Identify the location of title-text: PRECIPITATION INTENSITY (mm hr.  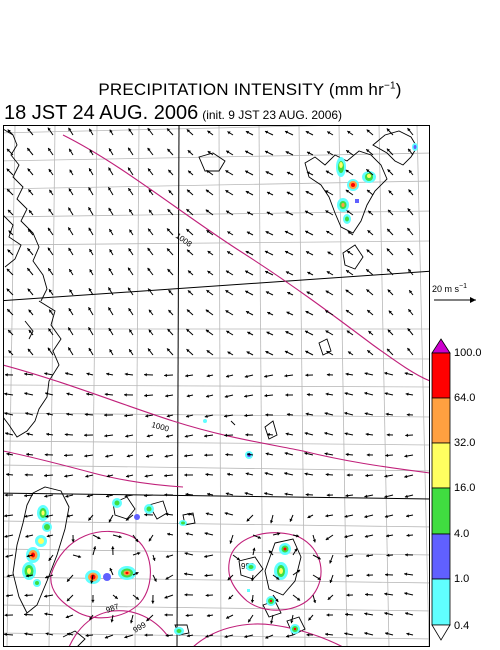
(241, 89).